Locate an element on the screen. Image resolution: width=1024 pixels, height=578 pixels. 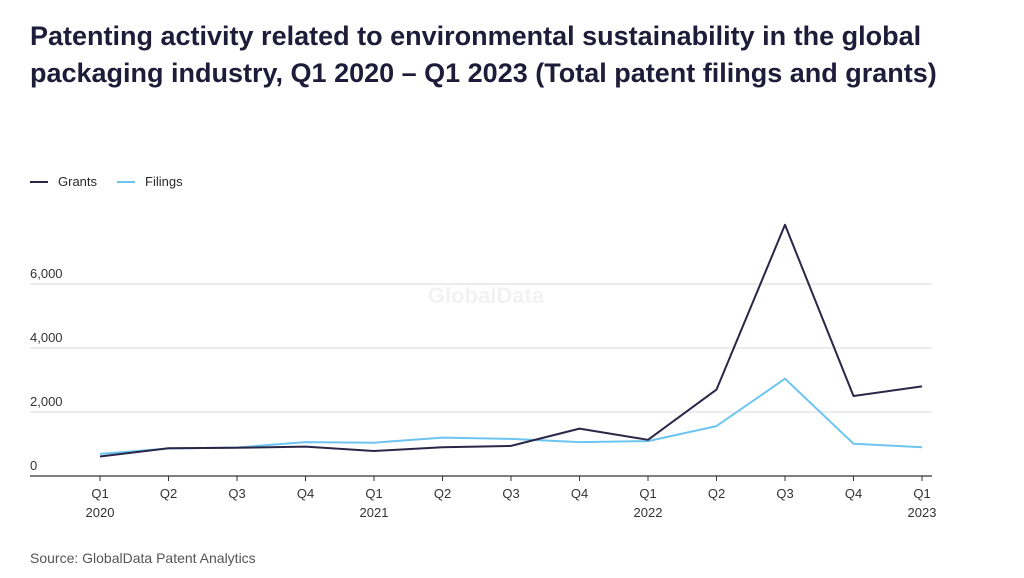
y-tick-label: 0 is located at coordinates (33, 465).